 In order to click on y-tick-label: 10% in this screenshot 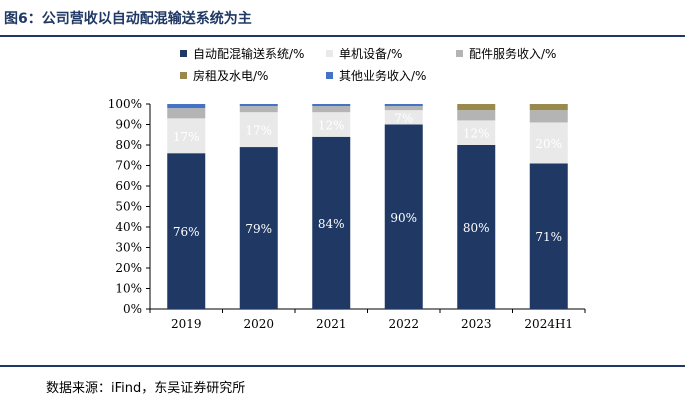, I will do `click(128, 289)`.